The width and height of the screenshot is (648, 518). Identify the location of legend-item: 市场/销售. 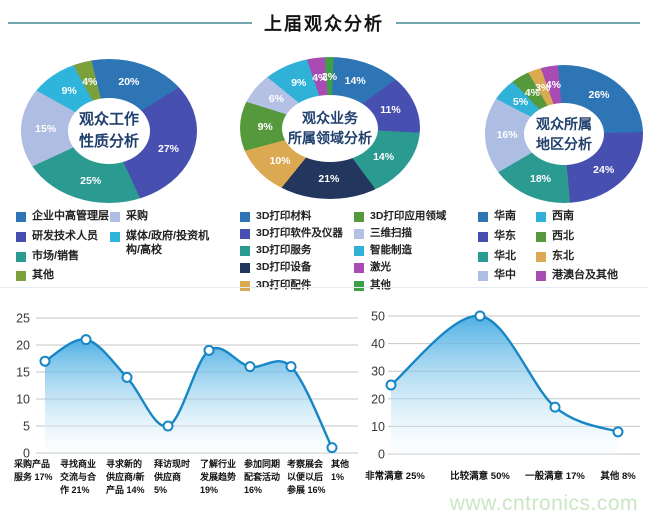
(63, 257).